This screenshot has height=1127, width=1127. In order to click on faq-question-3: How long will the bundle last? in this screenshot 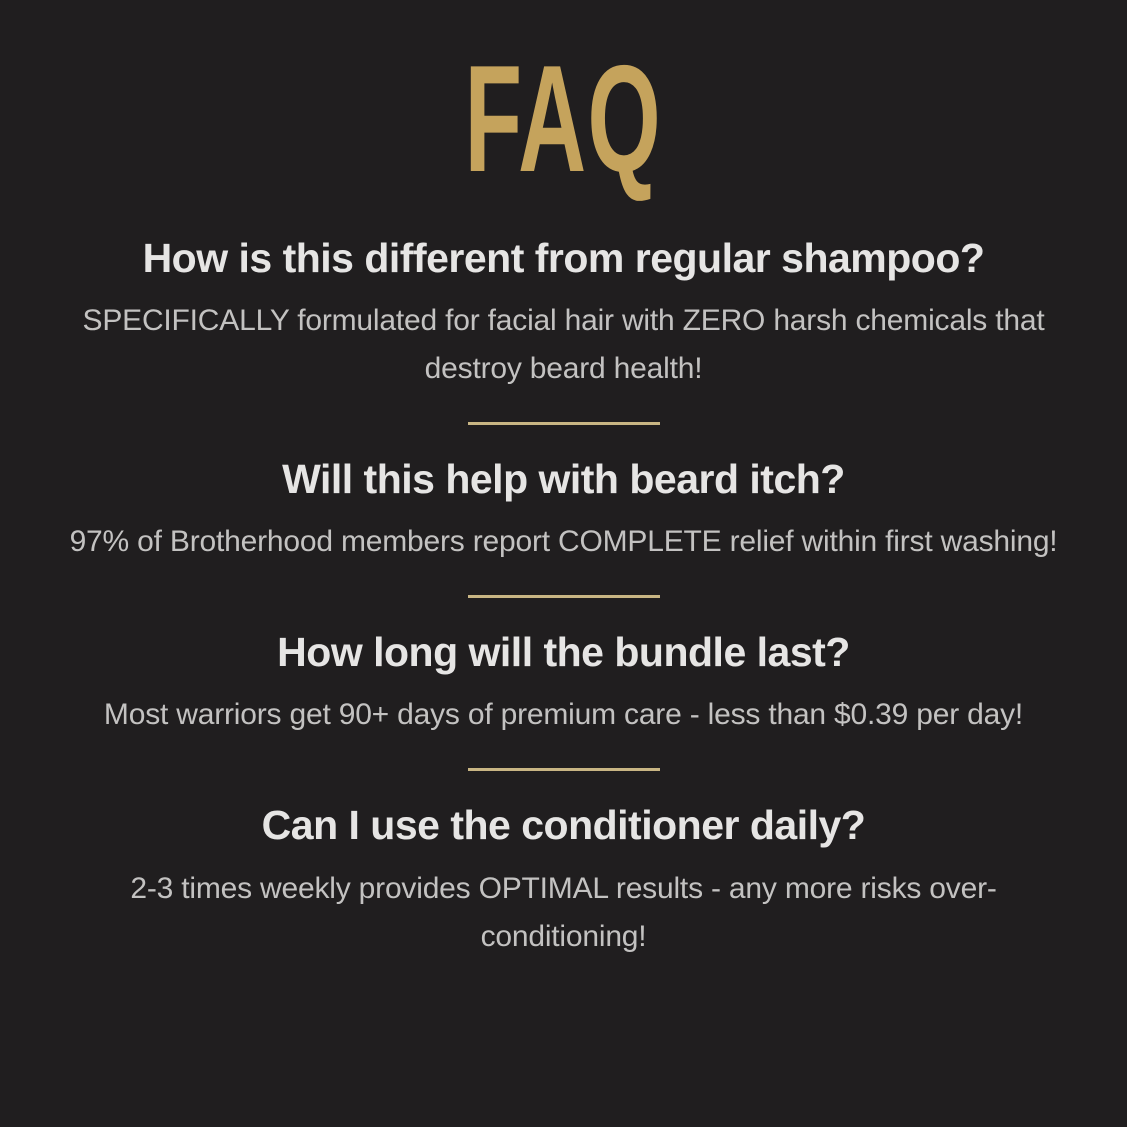, I will do `click(563, 652)`.